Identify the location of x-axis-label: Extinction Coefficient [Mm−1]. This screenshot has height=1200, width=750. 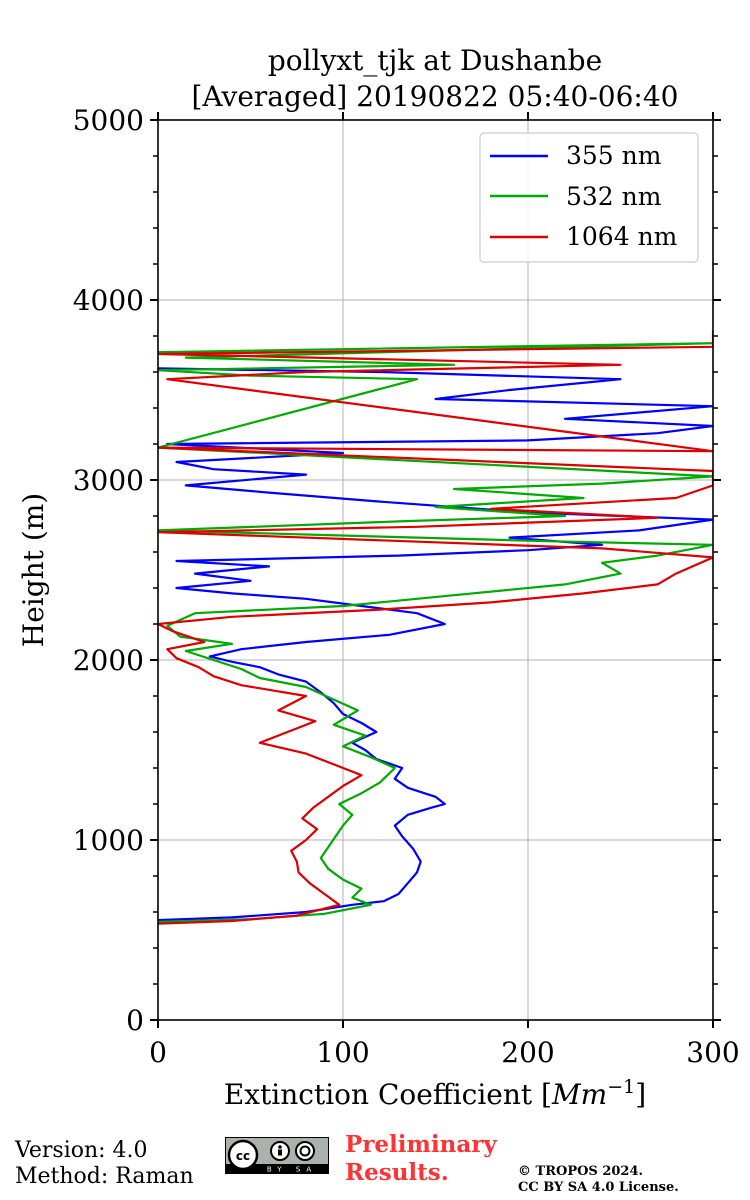
(435, 1093).